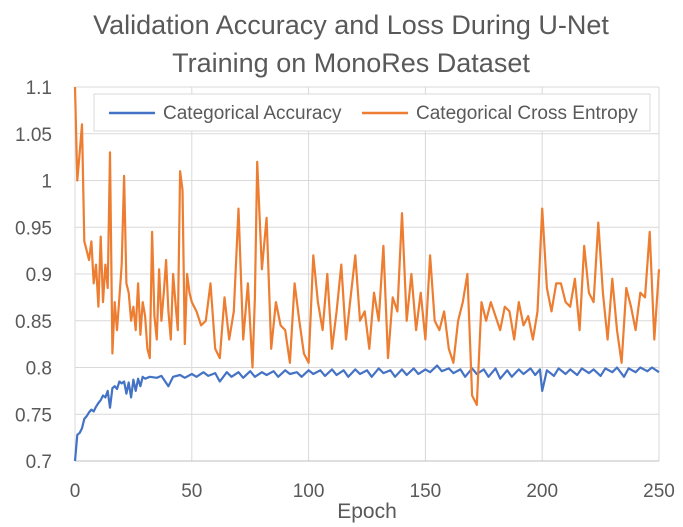 Image resolution: width=683 pixels, height=527 pixels. Describe the element at coordinates (39, 462) in the screenshot. I see `y-tick-label: 0.7` at that location.